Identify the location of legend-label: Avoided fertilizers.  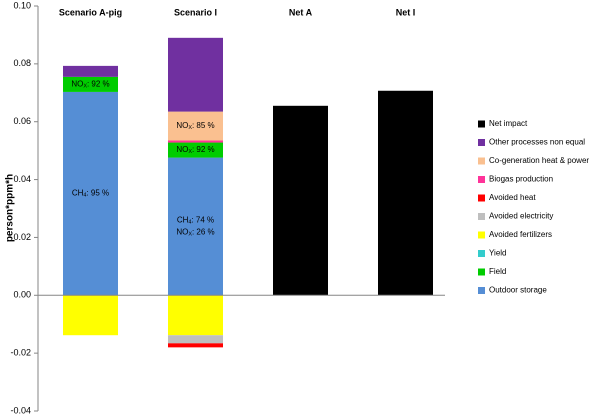
(520, 234).